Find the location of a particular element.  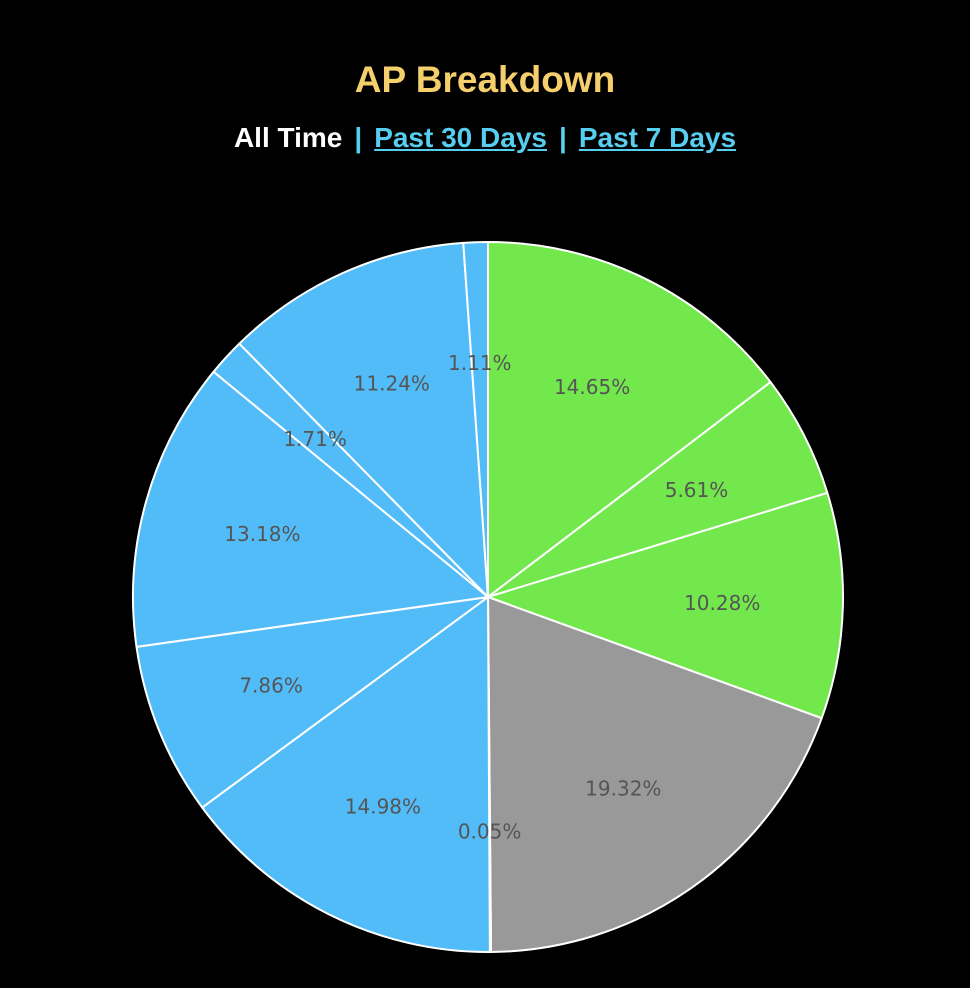

tab-all-time: All Time is located at coordinates (288, 137).